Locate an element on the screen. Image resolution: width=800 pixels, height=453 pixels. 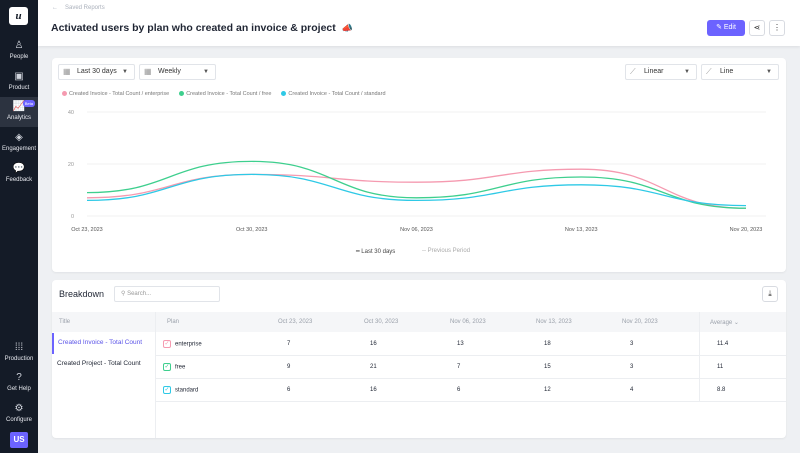
sidebar-item-configure: ⚙ Configure is located at coordinates (19, 413).